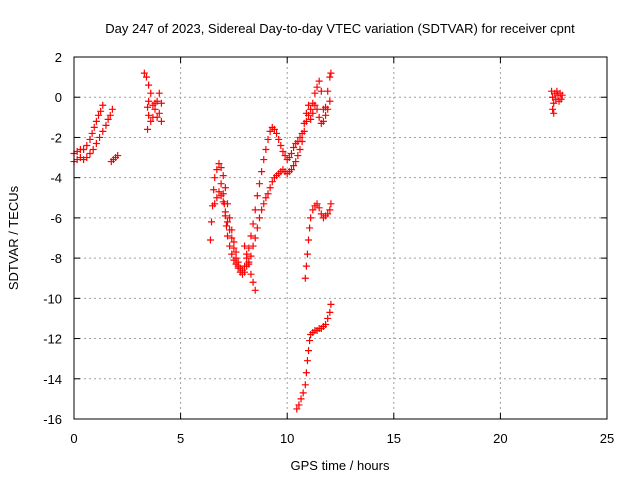 The height and width of the screenshot is (480, 640). Describe the element at coordinates (52, 339) in the screenshot. I see `y-tick-label: -12` at that location.